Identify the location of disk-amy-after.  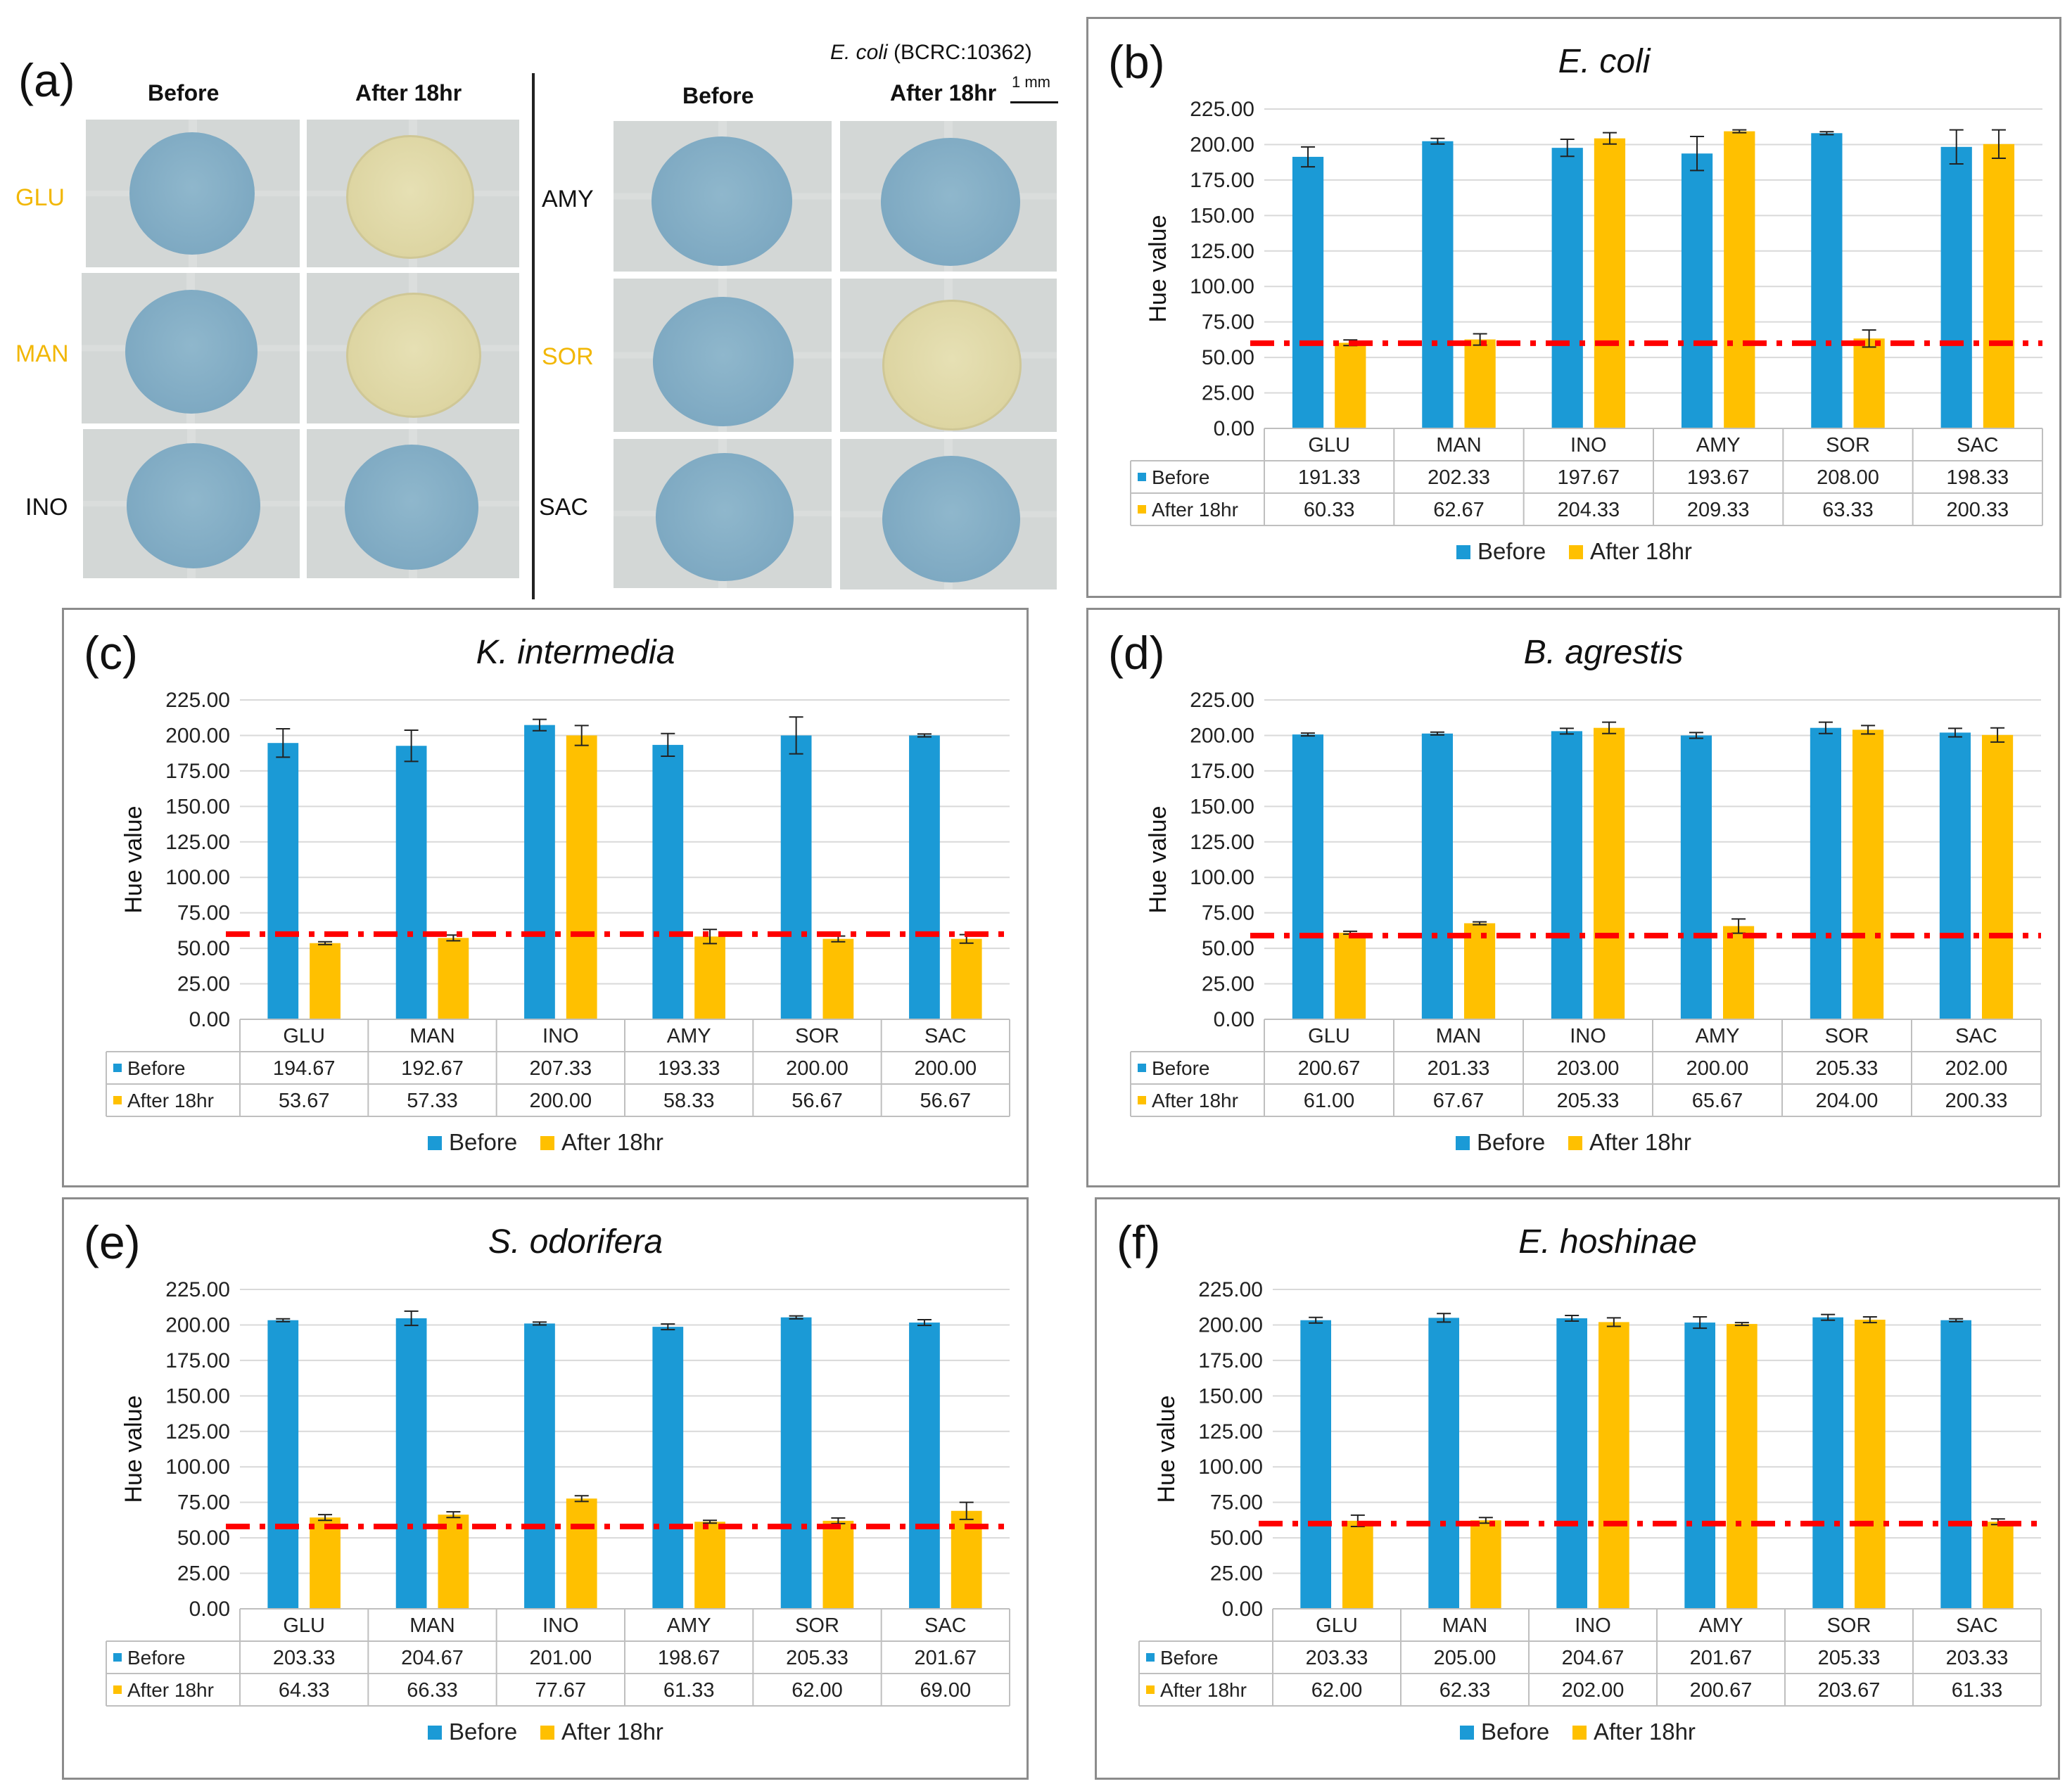
(950, 202).